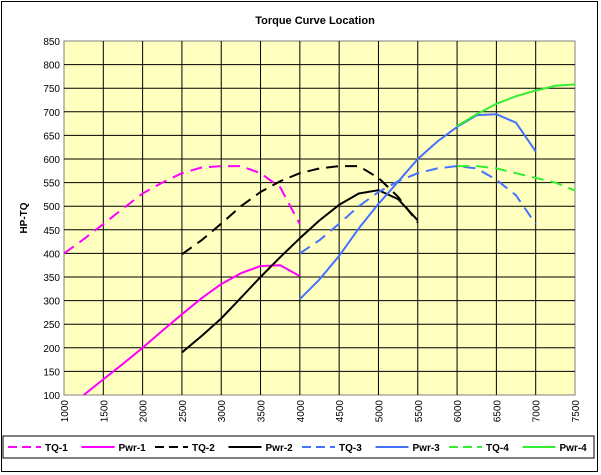 Image resolution: width=601 pixels, height=475 pixels. I want to click on x-tick-label: 4500, so click(340, 411).